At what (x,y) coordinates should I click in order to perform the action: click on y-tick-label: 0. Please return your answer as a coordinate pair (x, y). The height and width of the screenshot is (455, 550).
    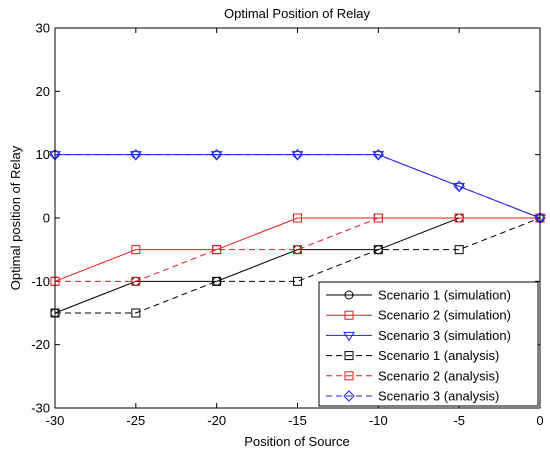
    Looking at the image, I should click on (46, 218).